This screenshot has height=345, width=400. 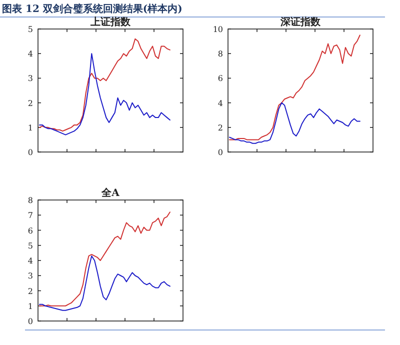 What do you see at coordinates (30, 215) in the screenshot?
I see `y-tick-label: 7` at bounding box center [30, 215].